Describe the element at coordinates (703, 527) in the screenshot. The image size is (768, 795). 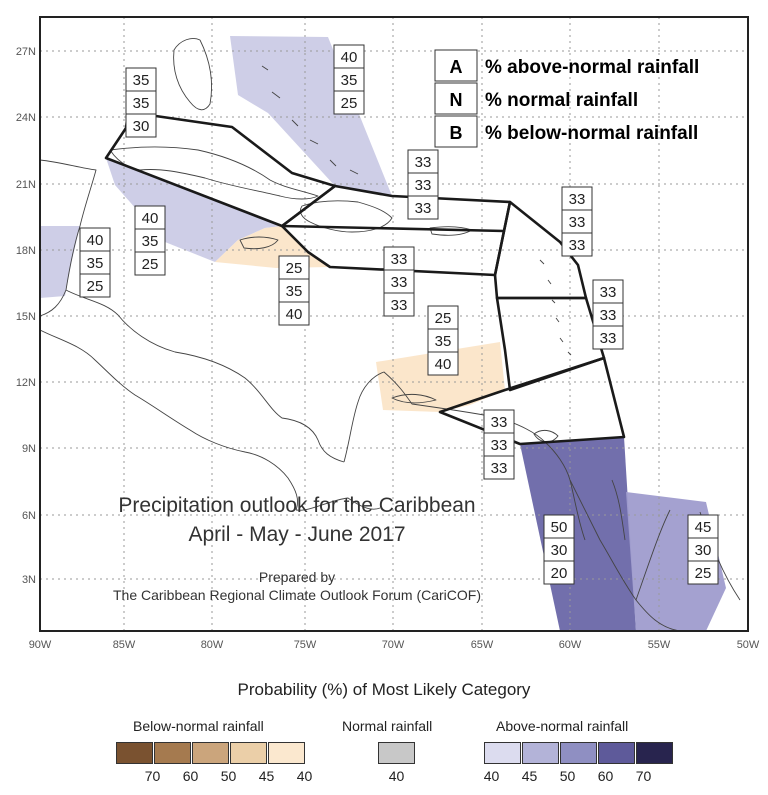
I see `above-value: 45` at that location.